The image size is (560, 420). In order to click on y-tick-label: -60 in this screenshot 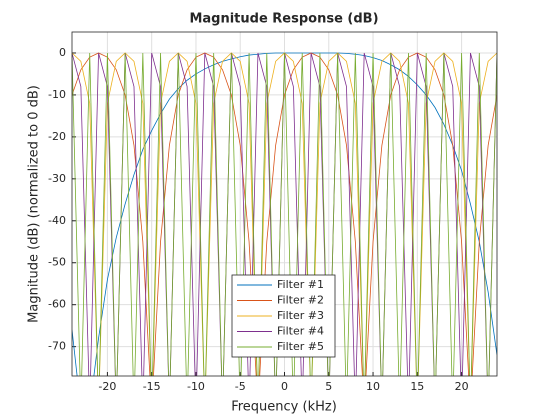, I will do `click(57, 304)`.